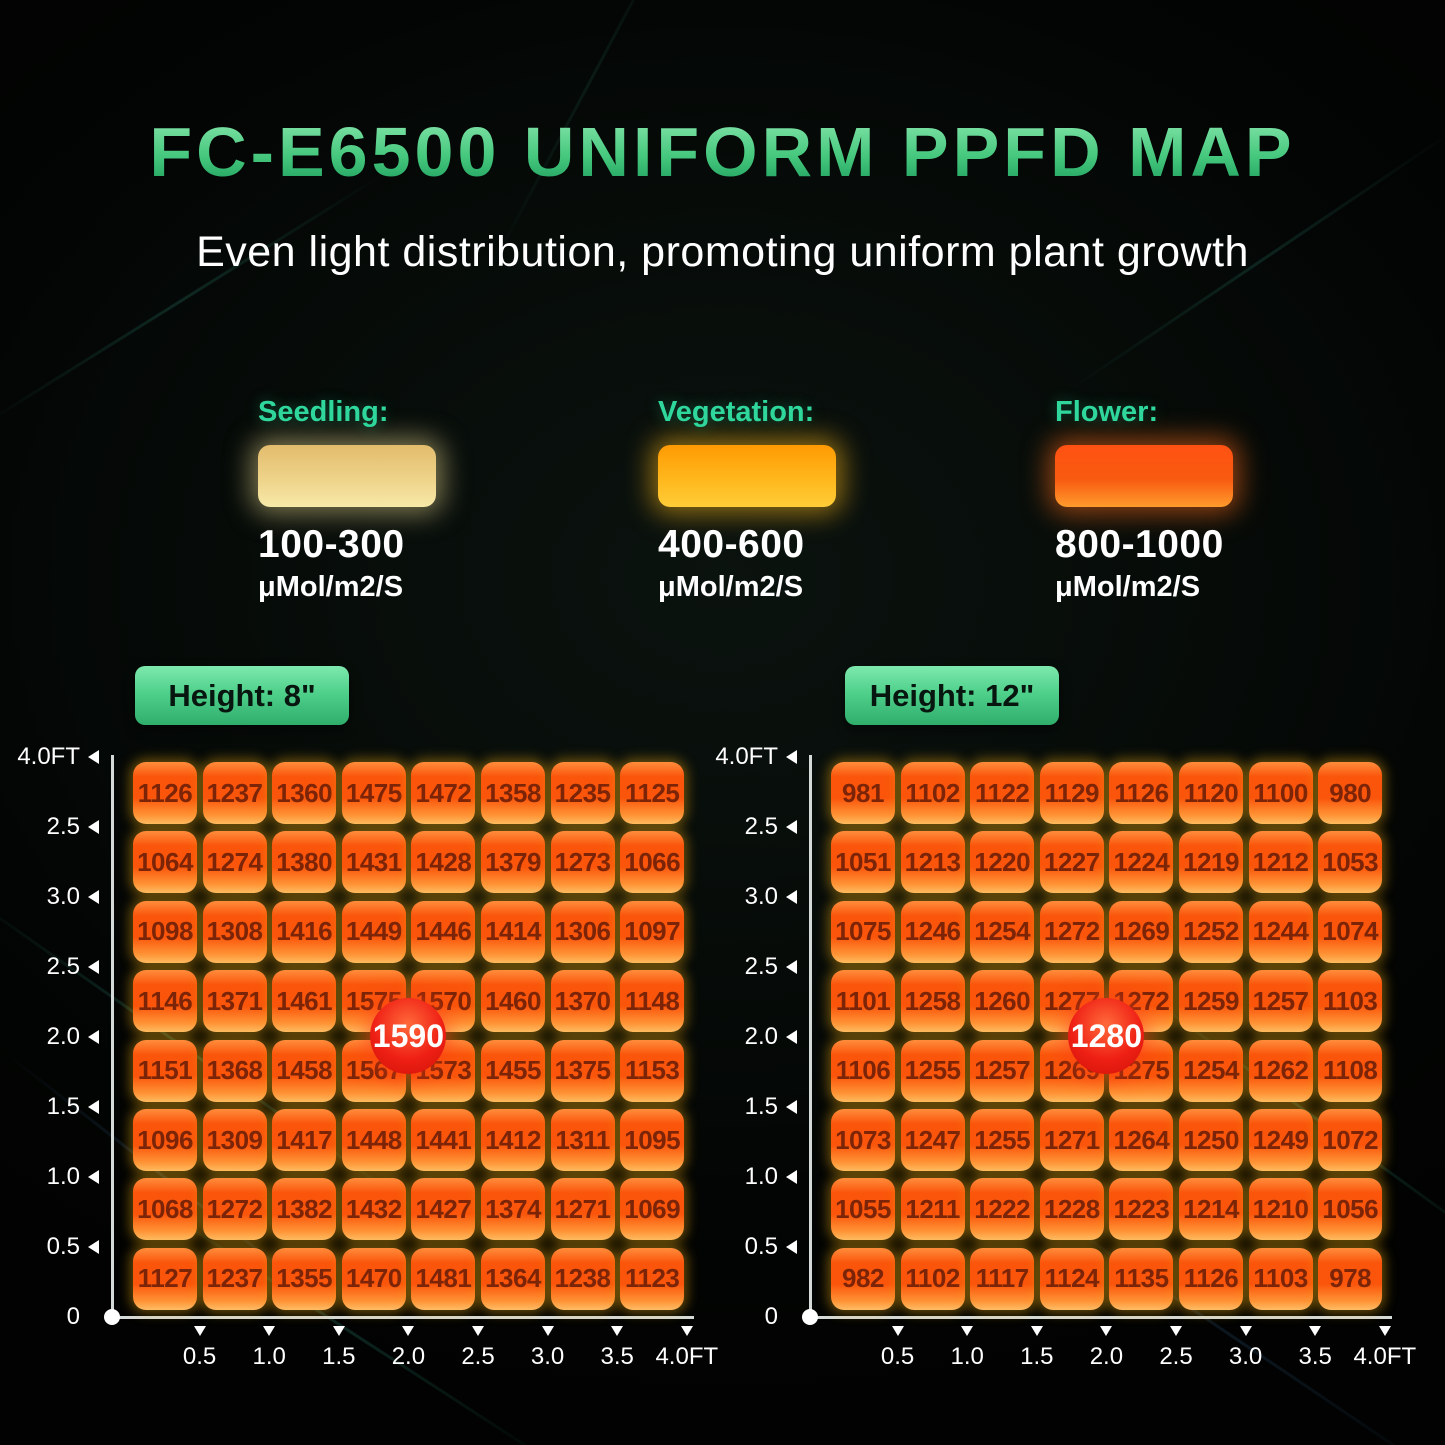  I want to click on ppfd-cell: 1096, so click(165, 1140).